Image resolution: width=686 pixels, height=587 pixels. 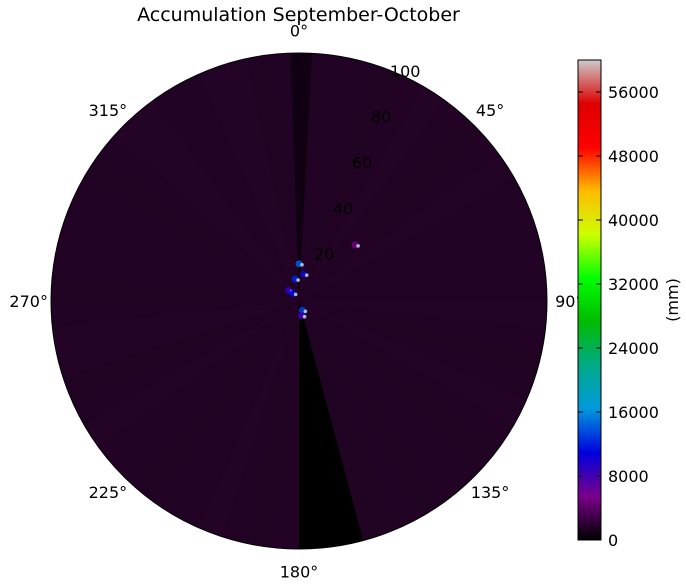 I want to click on dark-north-strip, so click(x=301, y=176).